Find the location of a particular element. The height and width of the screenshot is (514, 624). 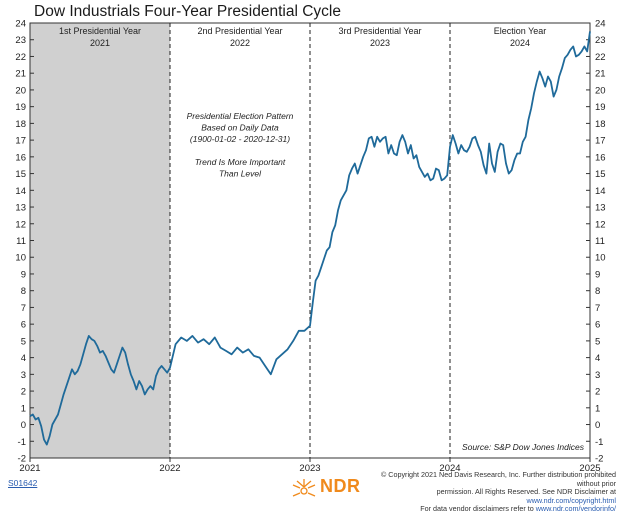

y-tick-label-left: 22 is located at coordinates (20, 57).